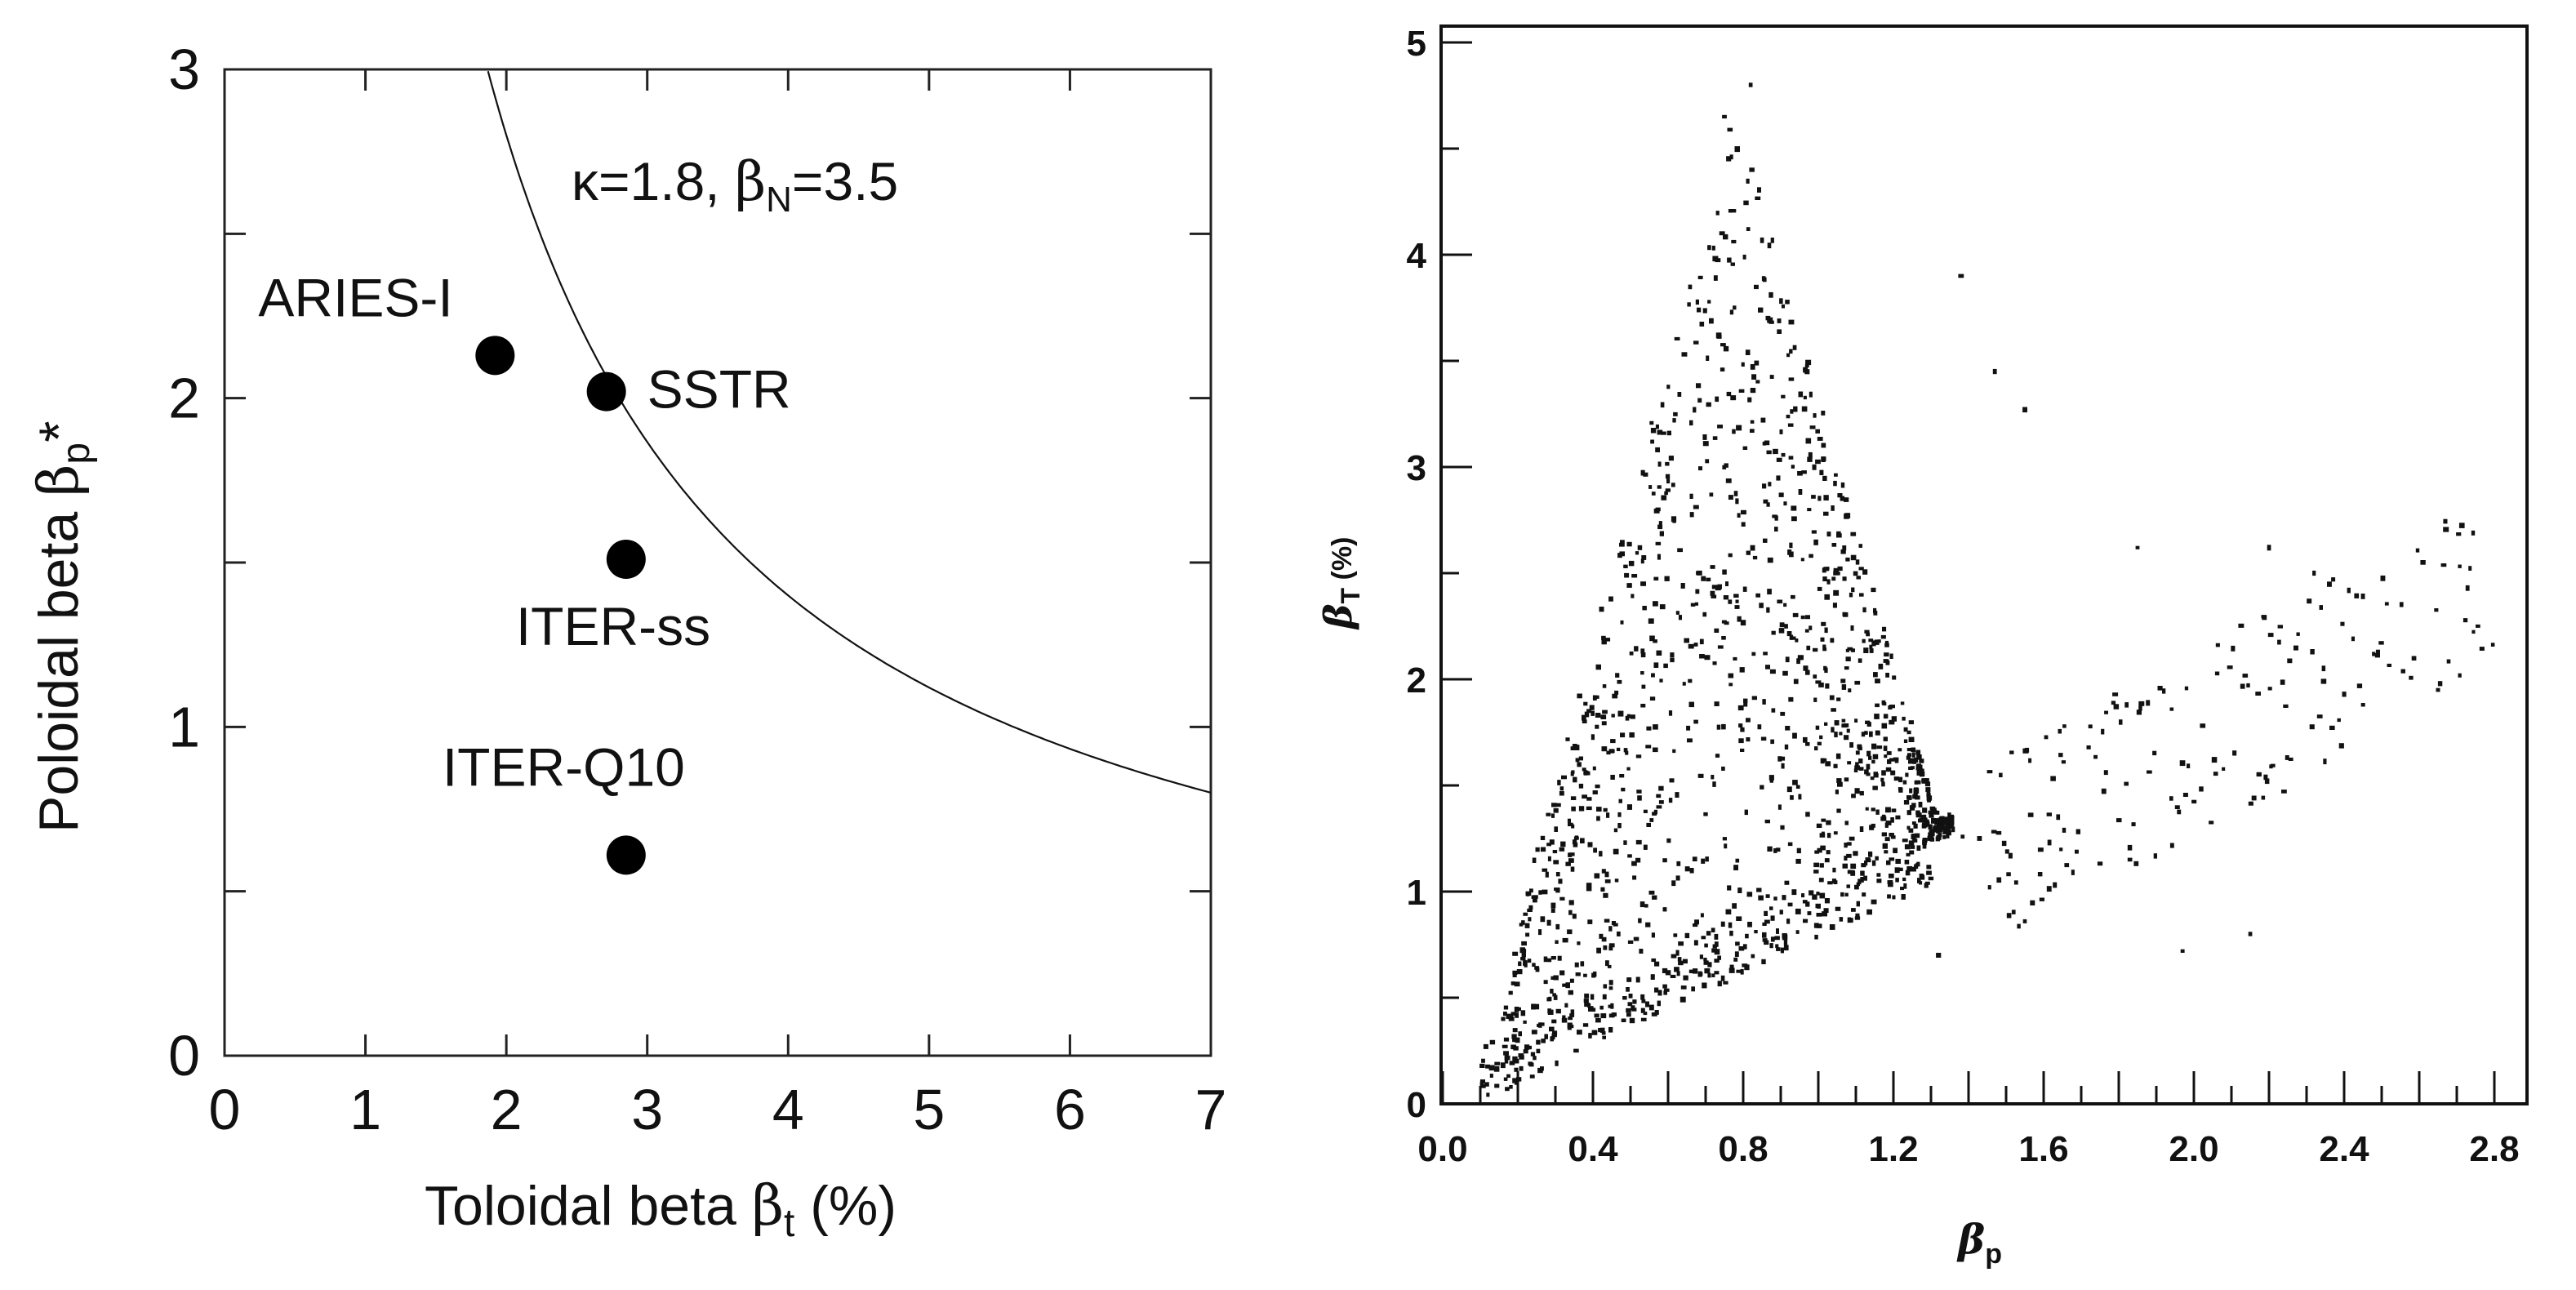  I want to click on left-y-axis-label: Poloidal beta βp*, so click(62, 626).